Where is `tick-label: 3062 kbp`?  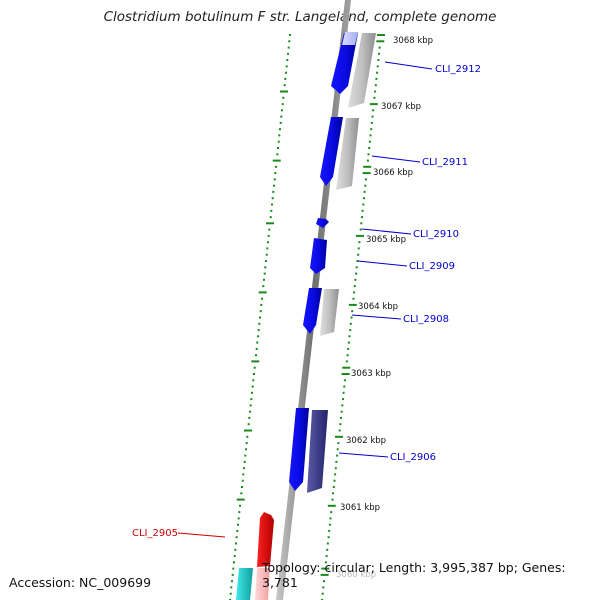 tick-label: 3062 kbp is located at coordinates (366, 441).